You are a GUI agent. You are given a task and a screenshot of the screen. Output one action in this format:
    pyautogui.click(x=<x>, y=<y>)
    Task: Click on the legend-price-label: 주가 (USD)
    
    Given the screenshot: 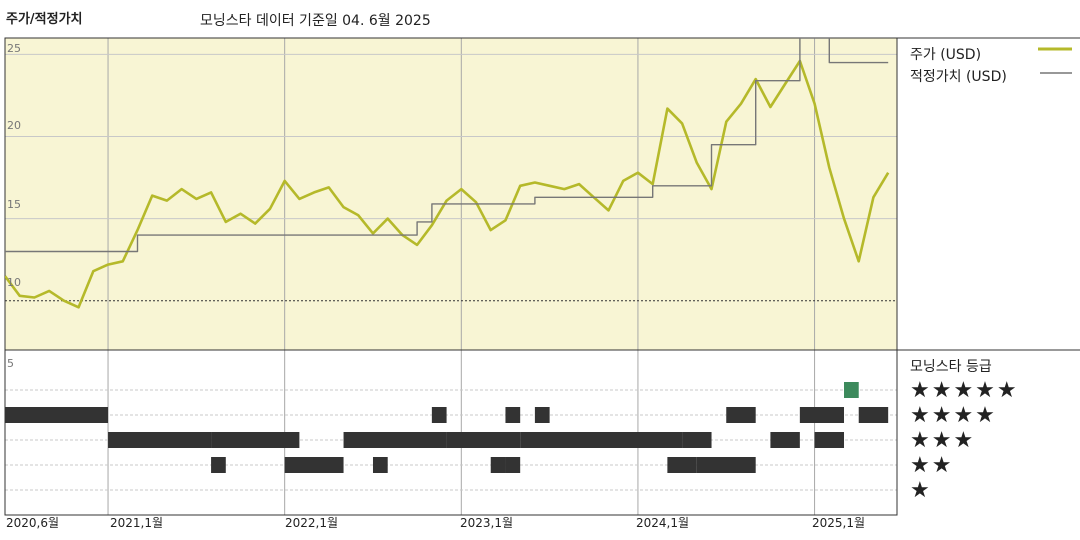 What is the action you would take?
    pyautogui.click(x=946, y=55)
    